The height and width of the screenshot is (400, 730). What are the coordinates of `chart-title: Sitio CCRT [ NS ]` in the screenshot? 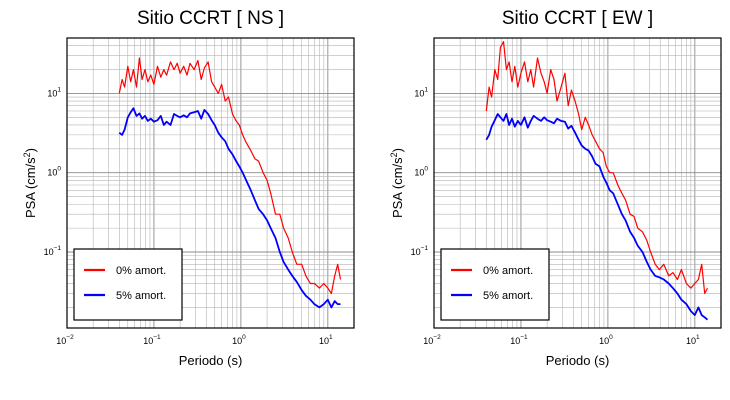 It's located at (210, 18).